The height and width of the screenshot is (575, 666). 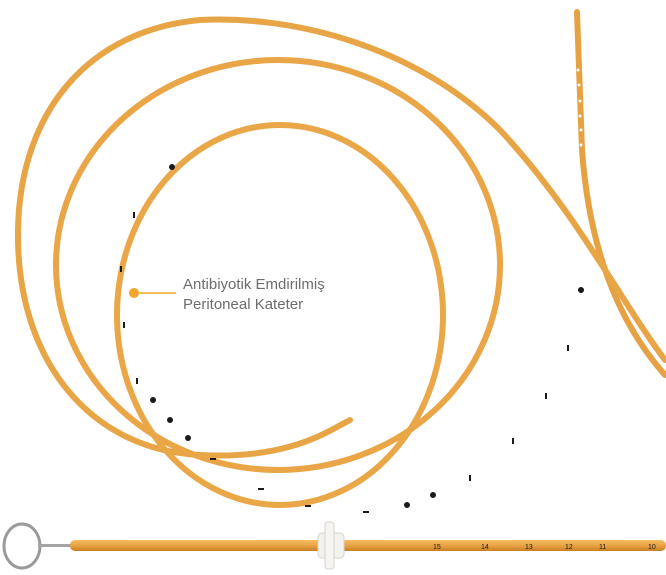 What do you see at coordinates (254, 284) in the screenshot?
I see `callout-line-1: Antibiyotik Emdirilmiş` at bounding box center [254, 284].